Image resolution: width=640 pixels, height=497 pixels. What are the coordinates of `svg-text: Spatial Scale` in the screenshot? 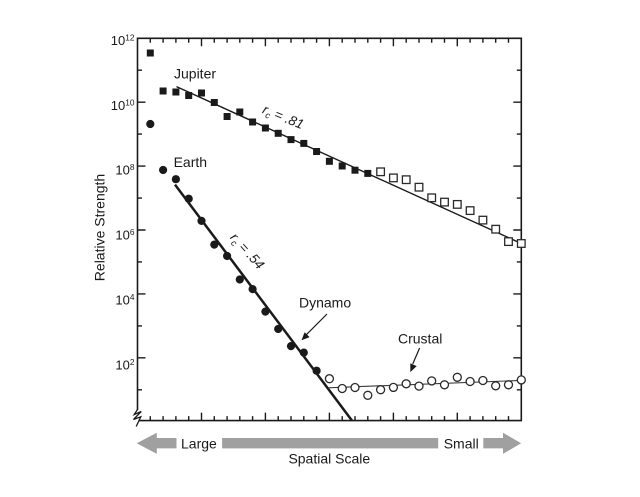 It's located at (329, 459).